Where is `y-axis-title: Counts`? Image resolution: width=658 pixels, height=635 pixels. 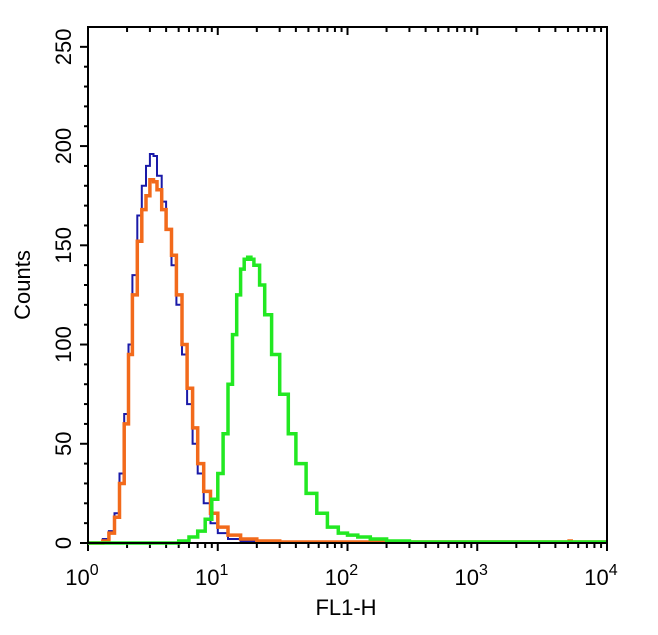
y-axis-title: Counts is located at coordinates (22, 285).